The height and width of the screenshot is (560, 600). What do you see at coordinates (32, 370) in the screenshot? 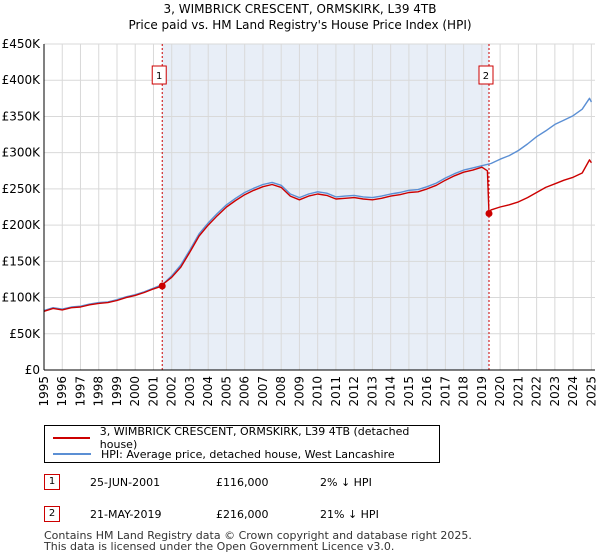
I see `y-tick-label: £0` at bounding box center [32, 370].